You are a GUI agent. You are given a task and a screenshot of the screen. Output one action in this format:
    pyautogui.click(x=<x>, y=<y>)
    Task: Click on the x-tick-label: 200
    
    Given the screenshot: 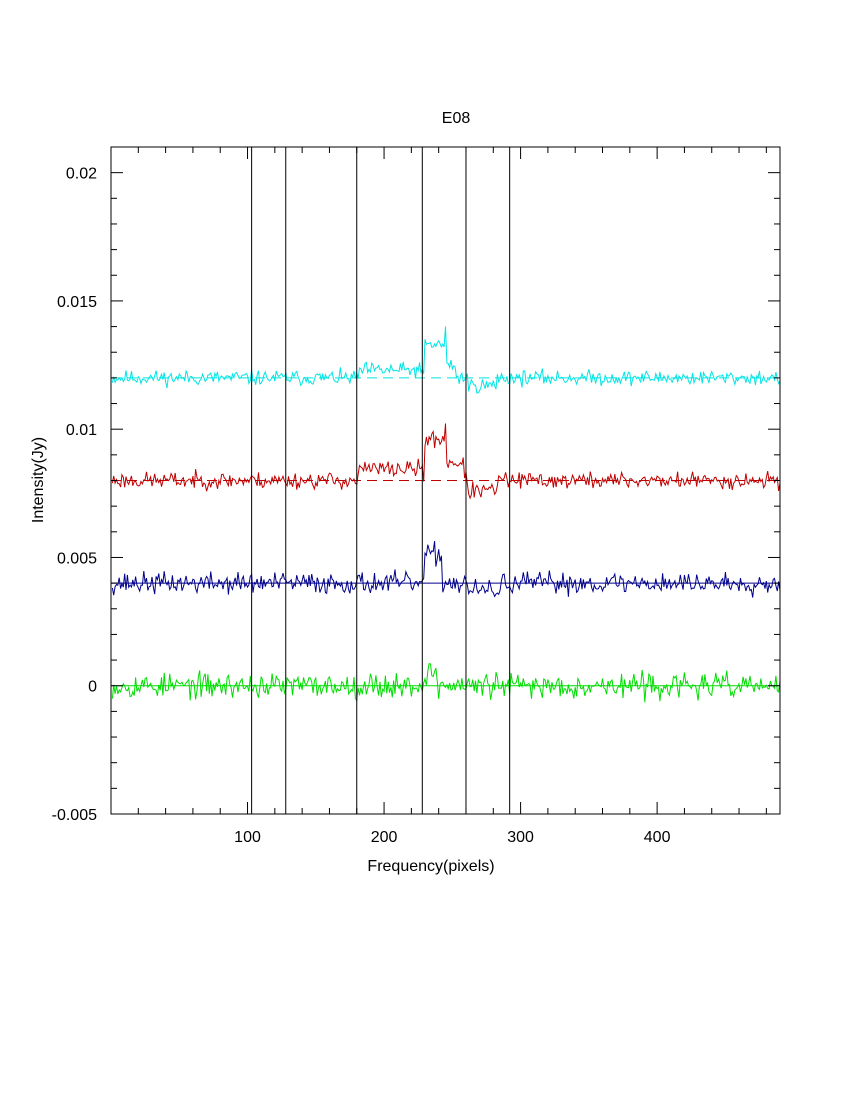 What is the action you would take?
    pyautogui.click(x=384, y=837)
    